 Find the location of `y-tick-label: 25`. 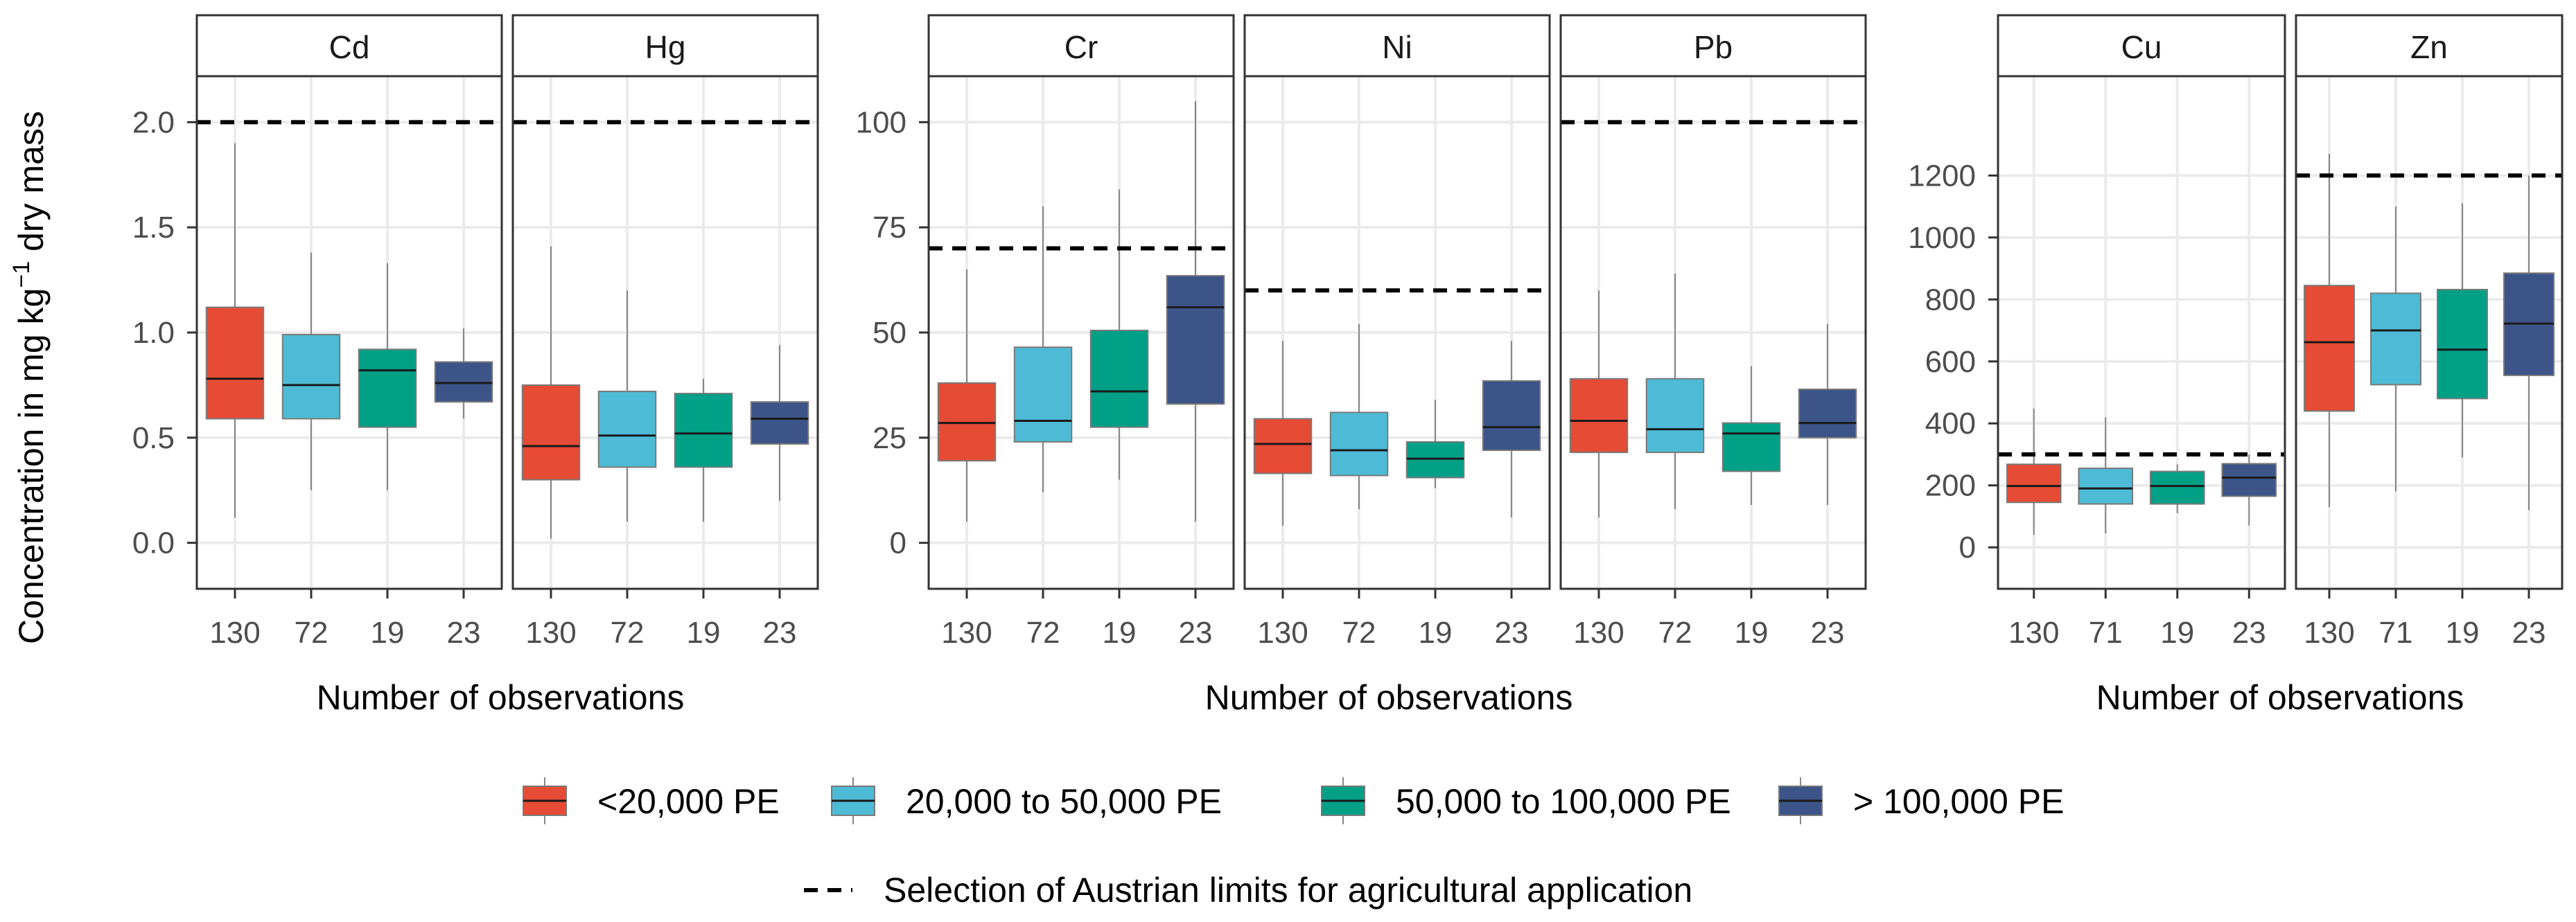

y-tick-label: 25 is located at coordinates (889, 438).